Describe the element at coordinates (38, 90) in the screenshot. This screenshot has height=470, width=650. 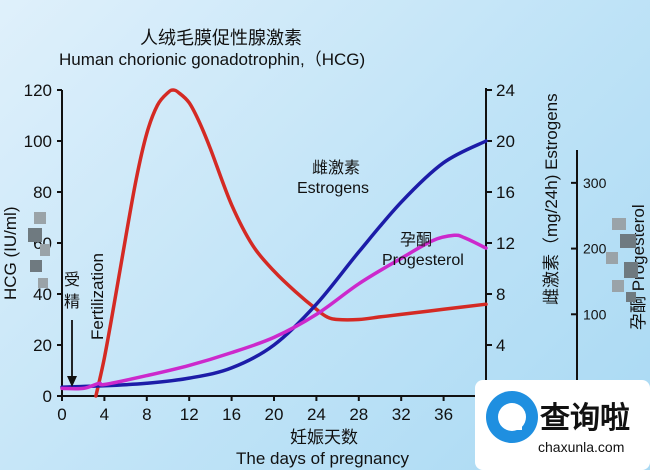
I see `left-y-tick-label: 120` at that location.